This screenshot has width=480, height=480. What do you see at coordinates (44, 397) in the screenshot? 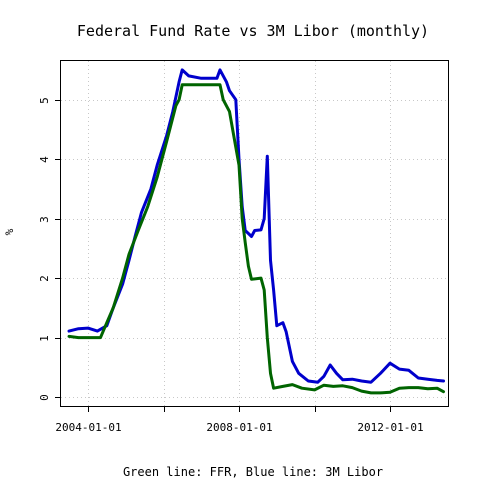
I see `y-tick-label: 0` at bounding box center [44, 397].